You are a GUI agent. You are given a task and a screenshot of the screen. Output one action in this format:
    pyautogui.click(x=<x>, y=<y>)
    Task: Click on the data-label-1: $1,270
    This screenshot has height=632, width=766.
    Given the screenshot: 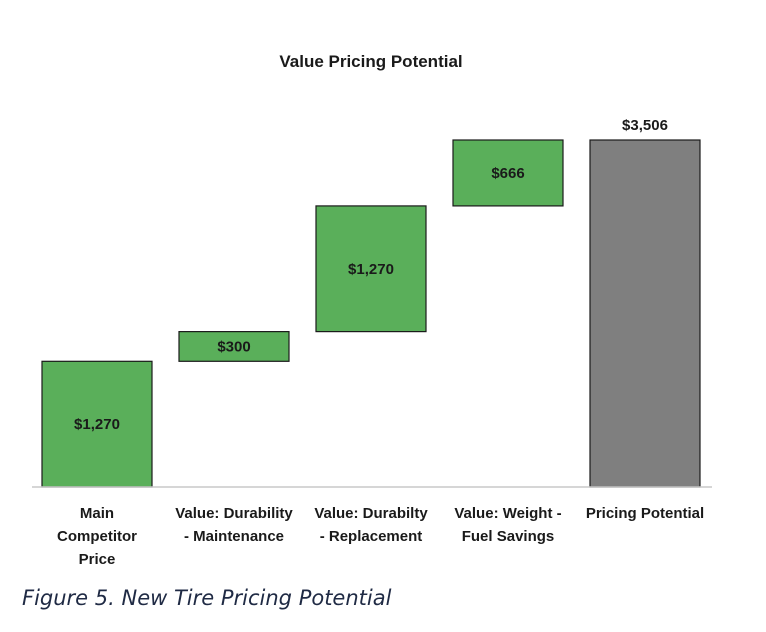 What is the action you would take?
    pyautogui.click(x=97, y=424)
    